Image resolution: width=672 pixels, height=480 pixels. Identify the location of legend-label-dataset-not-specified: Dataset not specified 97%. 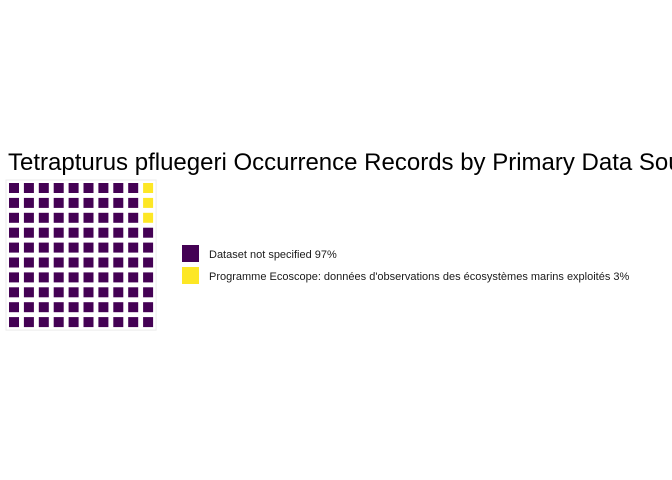
(273, 255).